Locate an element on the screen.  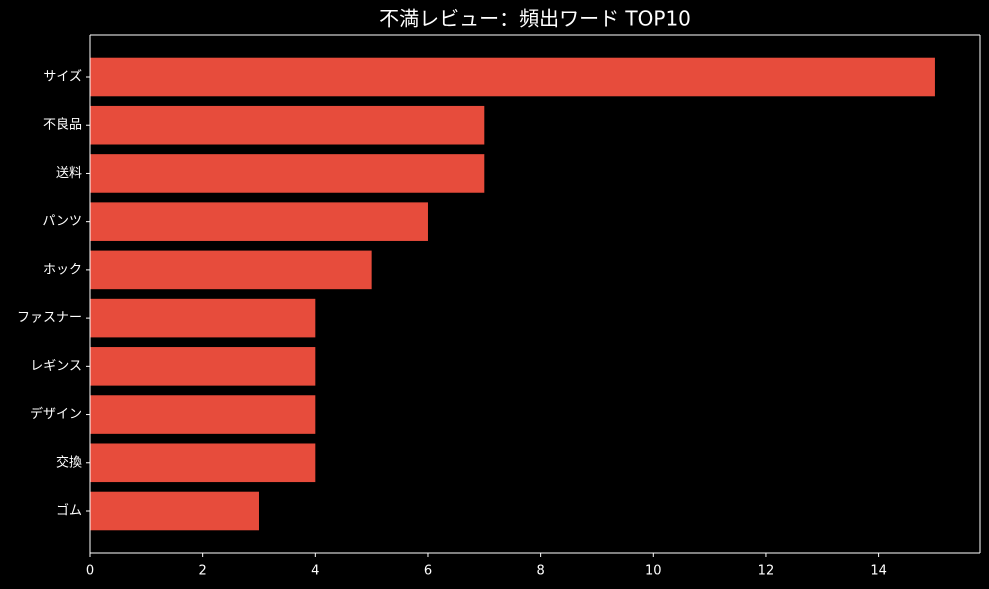
x-tick-label: 14 is located at coordinates (878, 571).